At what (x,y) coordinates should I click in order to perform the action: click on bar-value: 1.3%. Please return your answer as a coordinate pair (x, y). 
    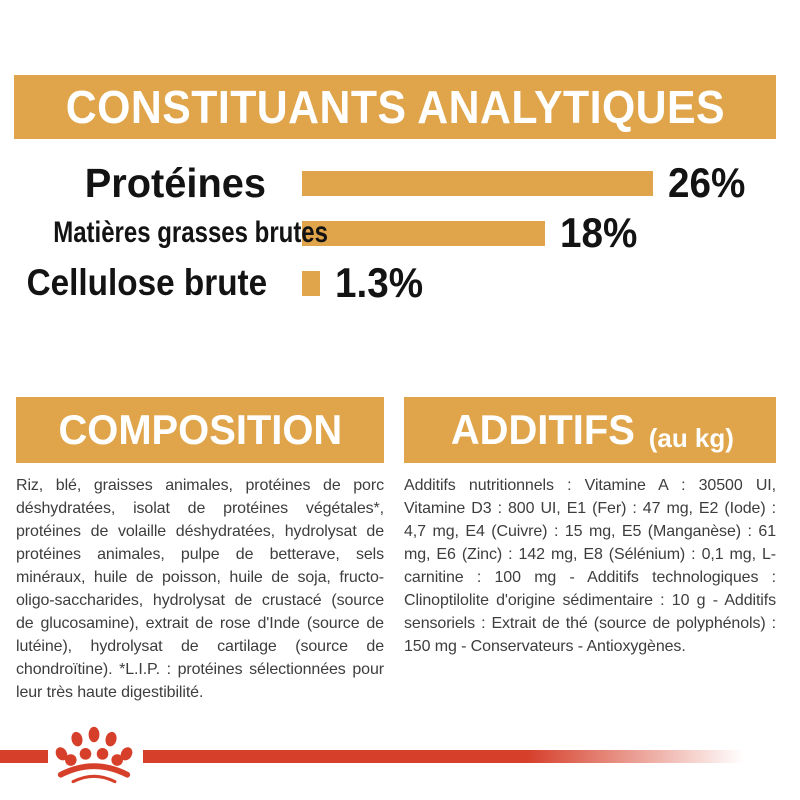
    Looking at the image, I should click on (378, 282).